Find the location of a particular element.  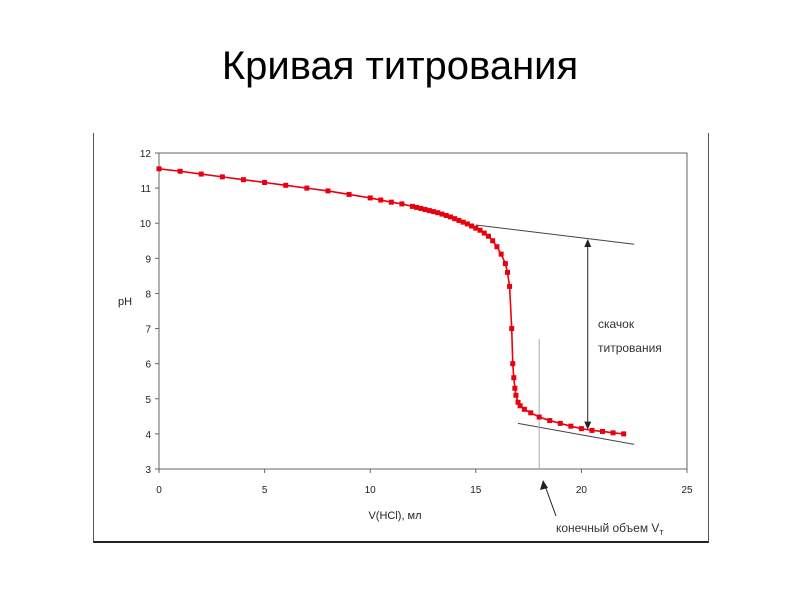

y-tick-label: 10 is located at coordinates (146, 224).